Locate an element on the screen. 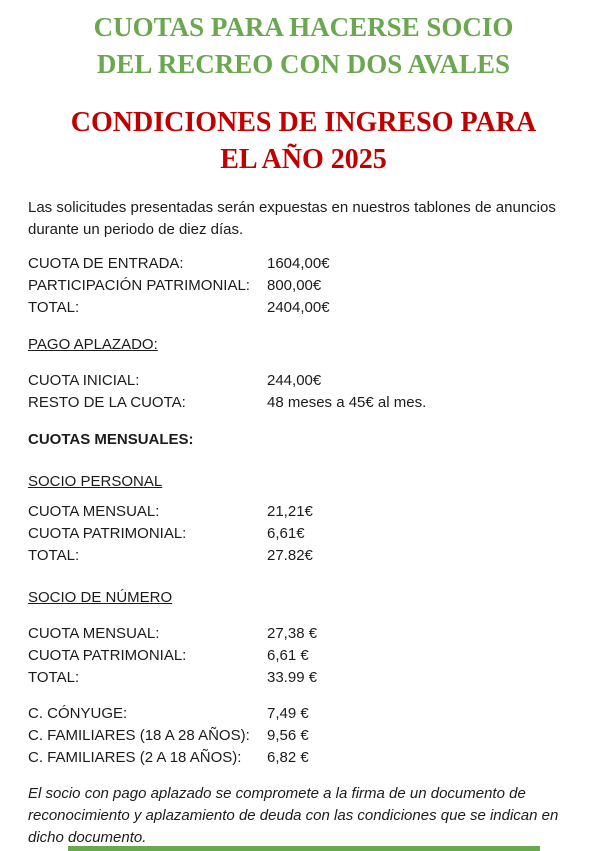  socio-personal-heading: SOCIO PERSONAL is located at coordinates (95, 481).